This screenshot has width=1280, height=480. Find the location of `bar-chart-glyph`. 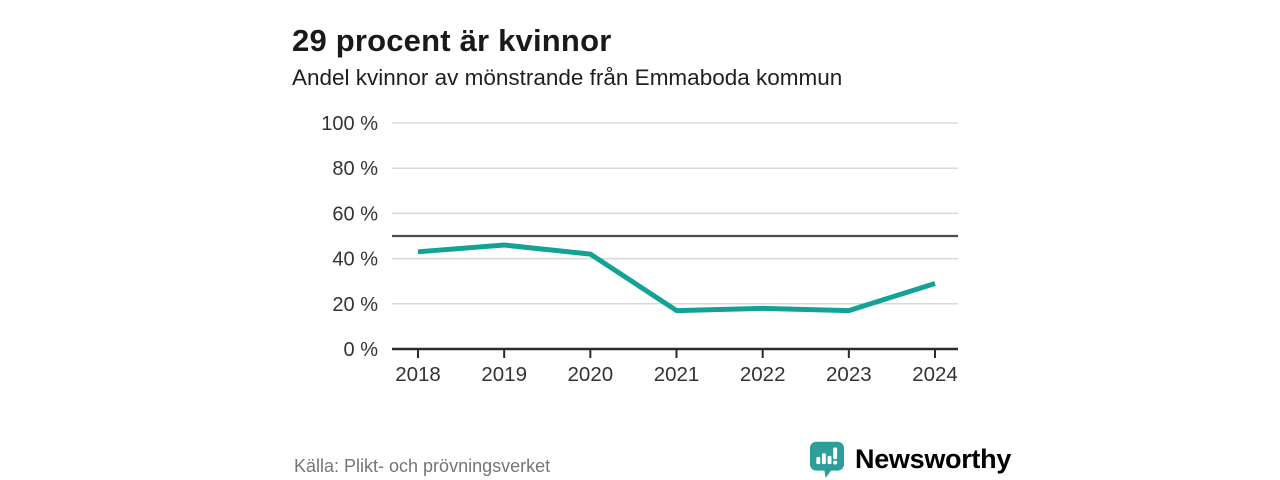

bar-chart-glyph is located at coordinates (827, 456).